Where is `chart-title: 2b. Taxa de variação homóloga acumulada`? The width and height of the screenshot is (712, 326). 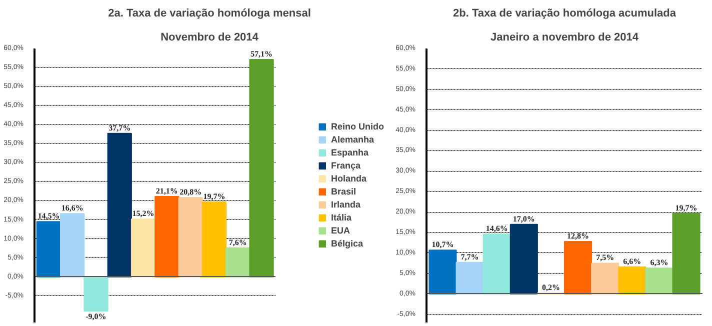
chart-title: 2b. Taxa de variação homóloga acumulada is located at coordinates (565, 14).